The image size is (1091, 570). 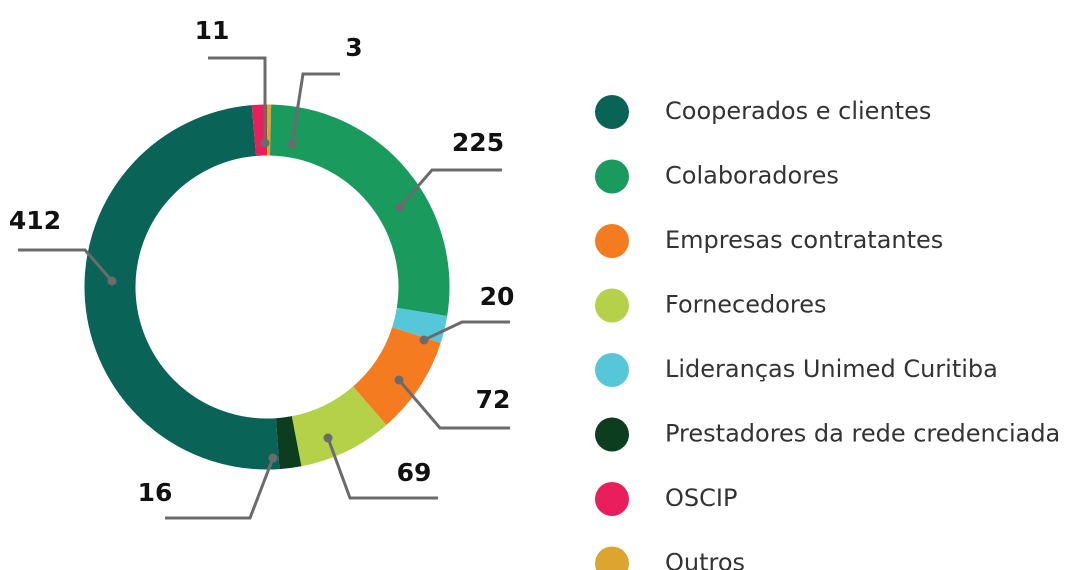 What do you see at coordinates (705, 559) in the screenshot?
I see `legend-label: Outros` at bounding box center [705, 559].